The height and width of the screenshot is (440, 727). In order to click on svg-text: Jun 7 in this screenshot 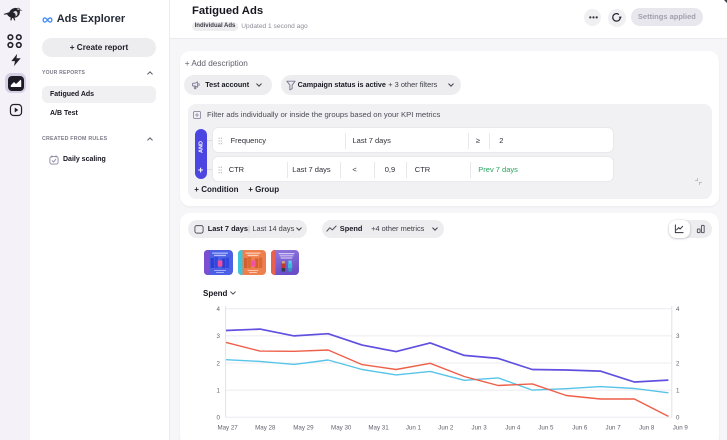, I will do `click(614, 428)`.